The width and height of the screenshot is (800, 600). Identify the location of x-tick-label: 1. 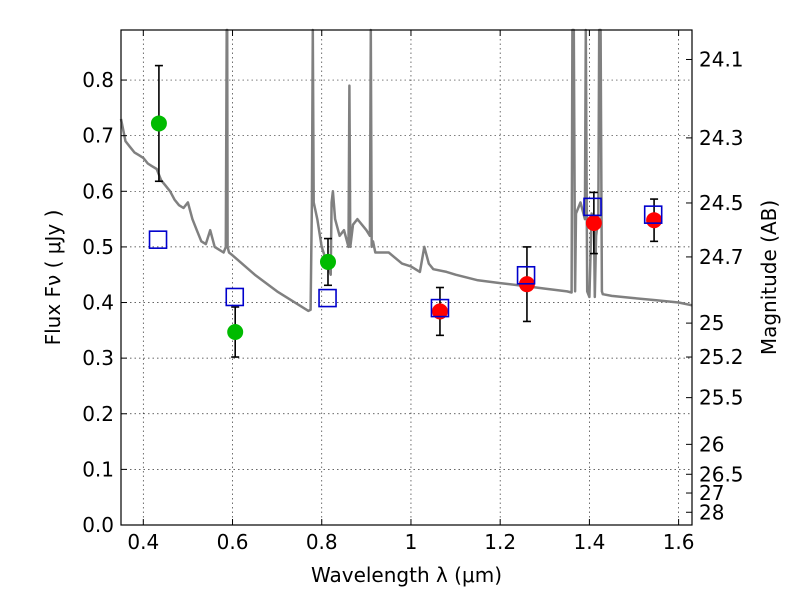
(411, 542).